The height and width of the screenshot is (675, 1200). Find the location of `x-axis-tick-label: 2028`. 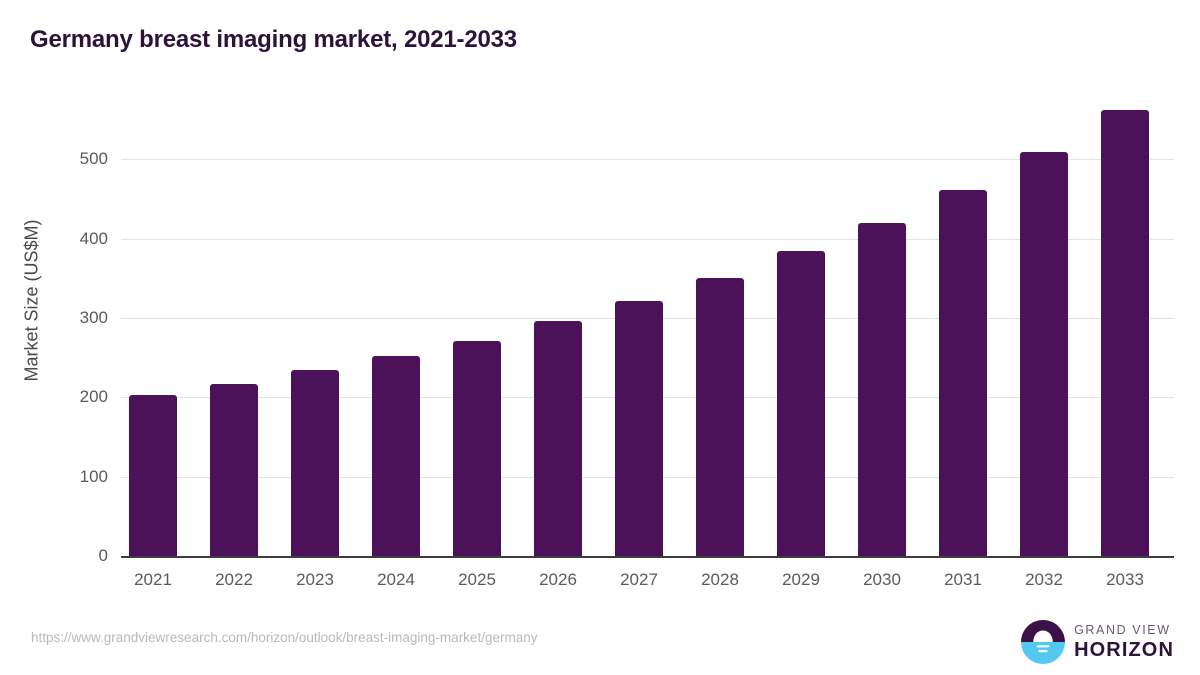

x-axis-tick-label: 2028 is located at coordinates (720, 579).